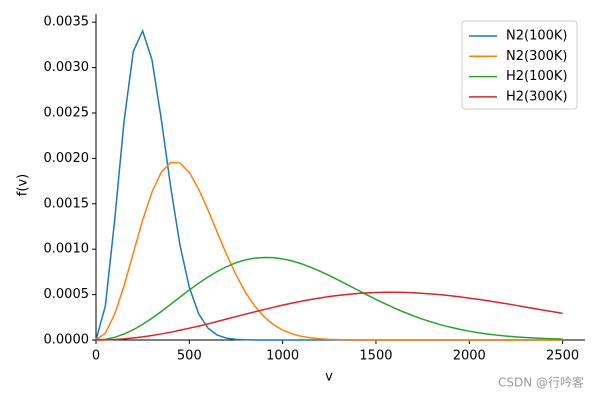 This screenshot has height=400, width=600. Describe the element at coordinates (537, 96) in the screenshot. I see `legend-label: H2(300K)` at that location.